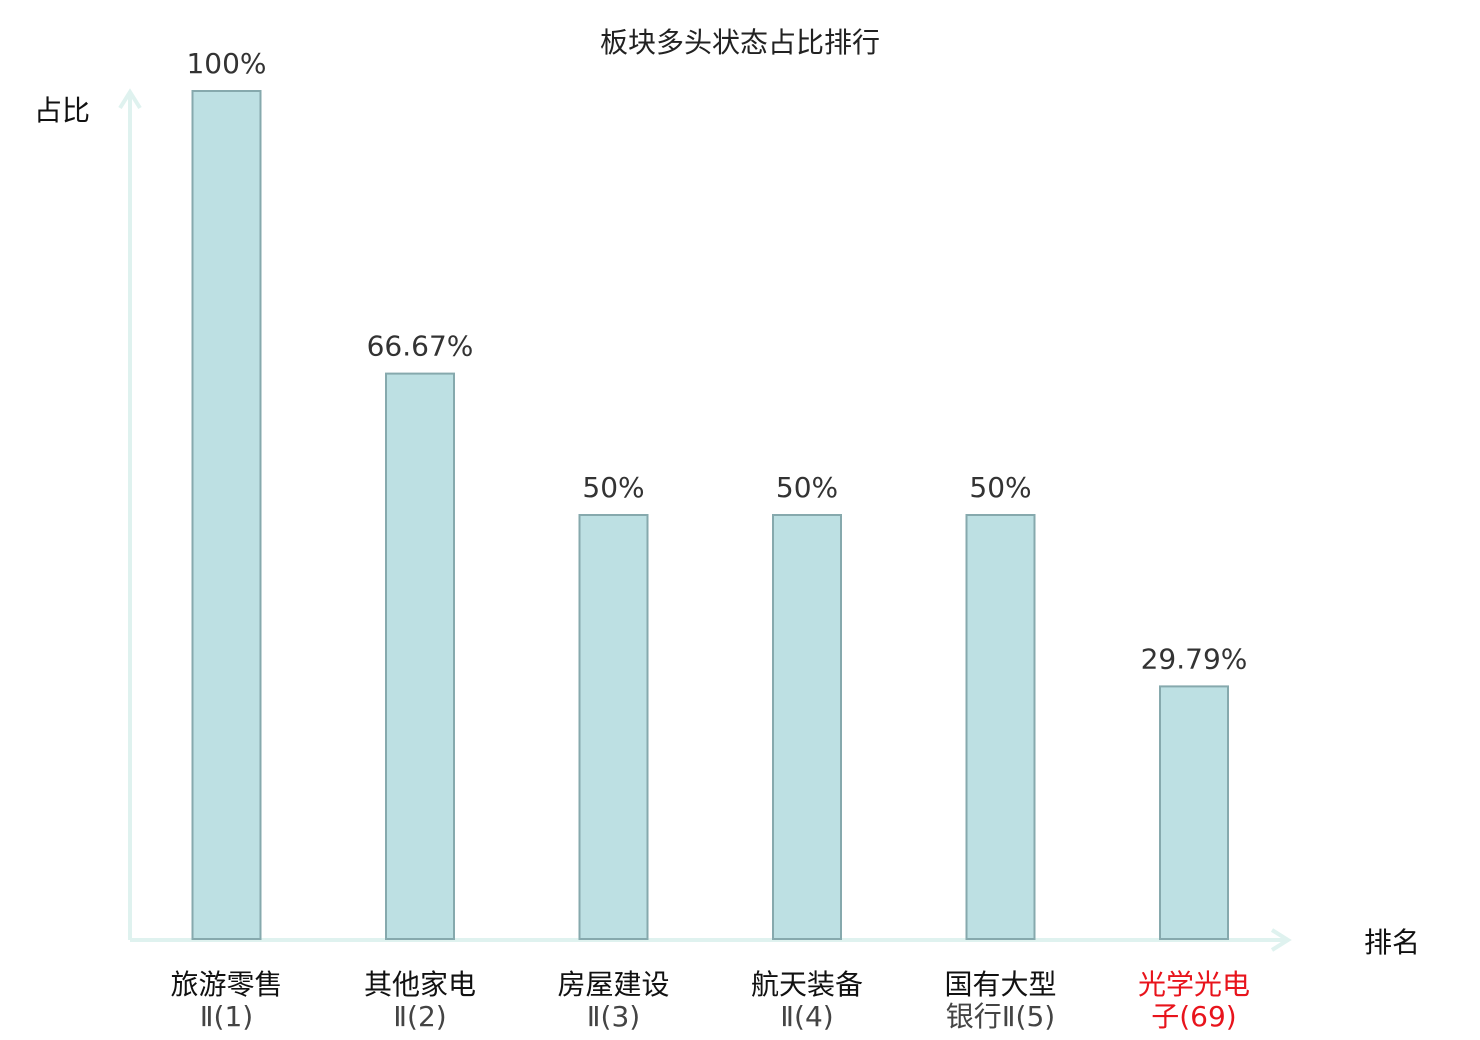 The image size is (1480, 1040). Describe the element at coordinates (62, 110) in the screenshot. I see `y-axis-label: 占比` at that location.